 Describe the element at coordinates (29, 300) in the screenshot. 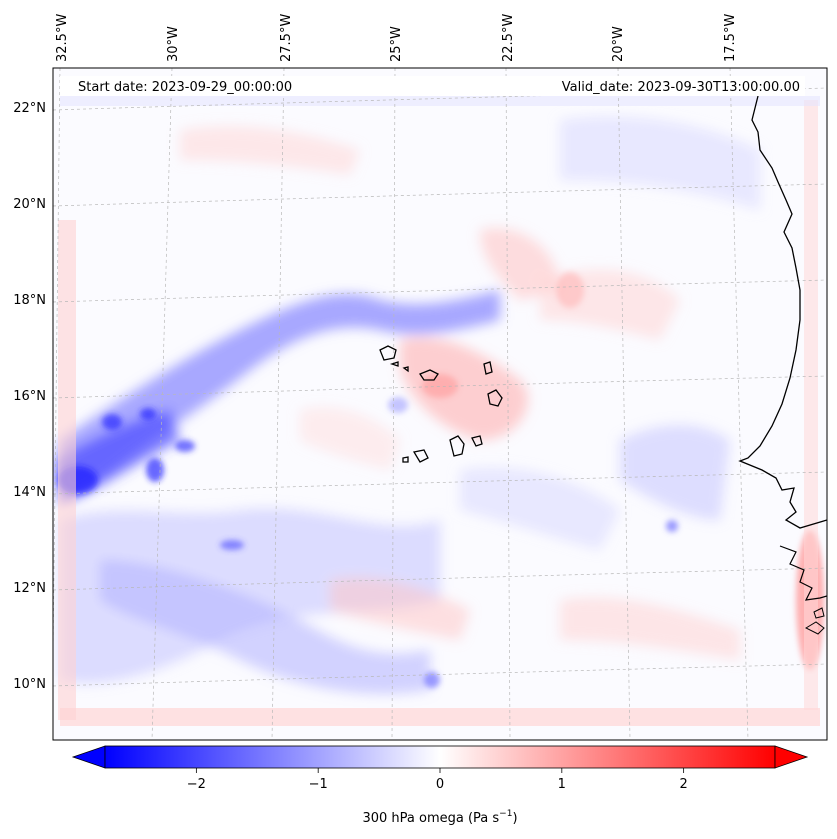

I see `lat-label: 18°N` at that location.